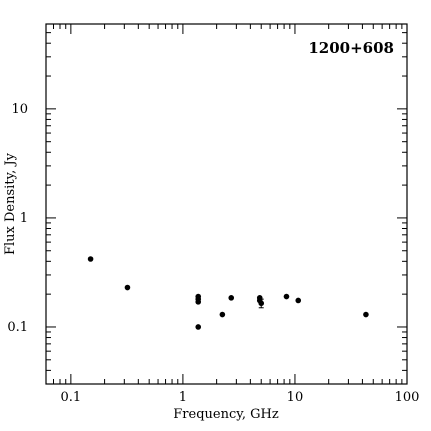 The height and width of the screenshot is (431, 431). What do you see at coordinates (351, 48) in the screenshot?
I see `chart-title: 1200+608` at bounding box center [351, 48].